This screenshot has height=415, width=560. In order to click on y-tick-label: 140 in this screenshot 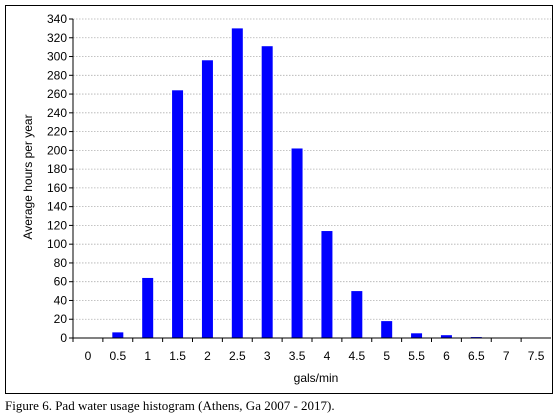, I will do `click(57, 207)`.